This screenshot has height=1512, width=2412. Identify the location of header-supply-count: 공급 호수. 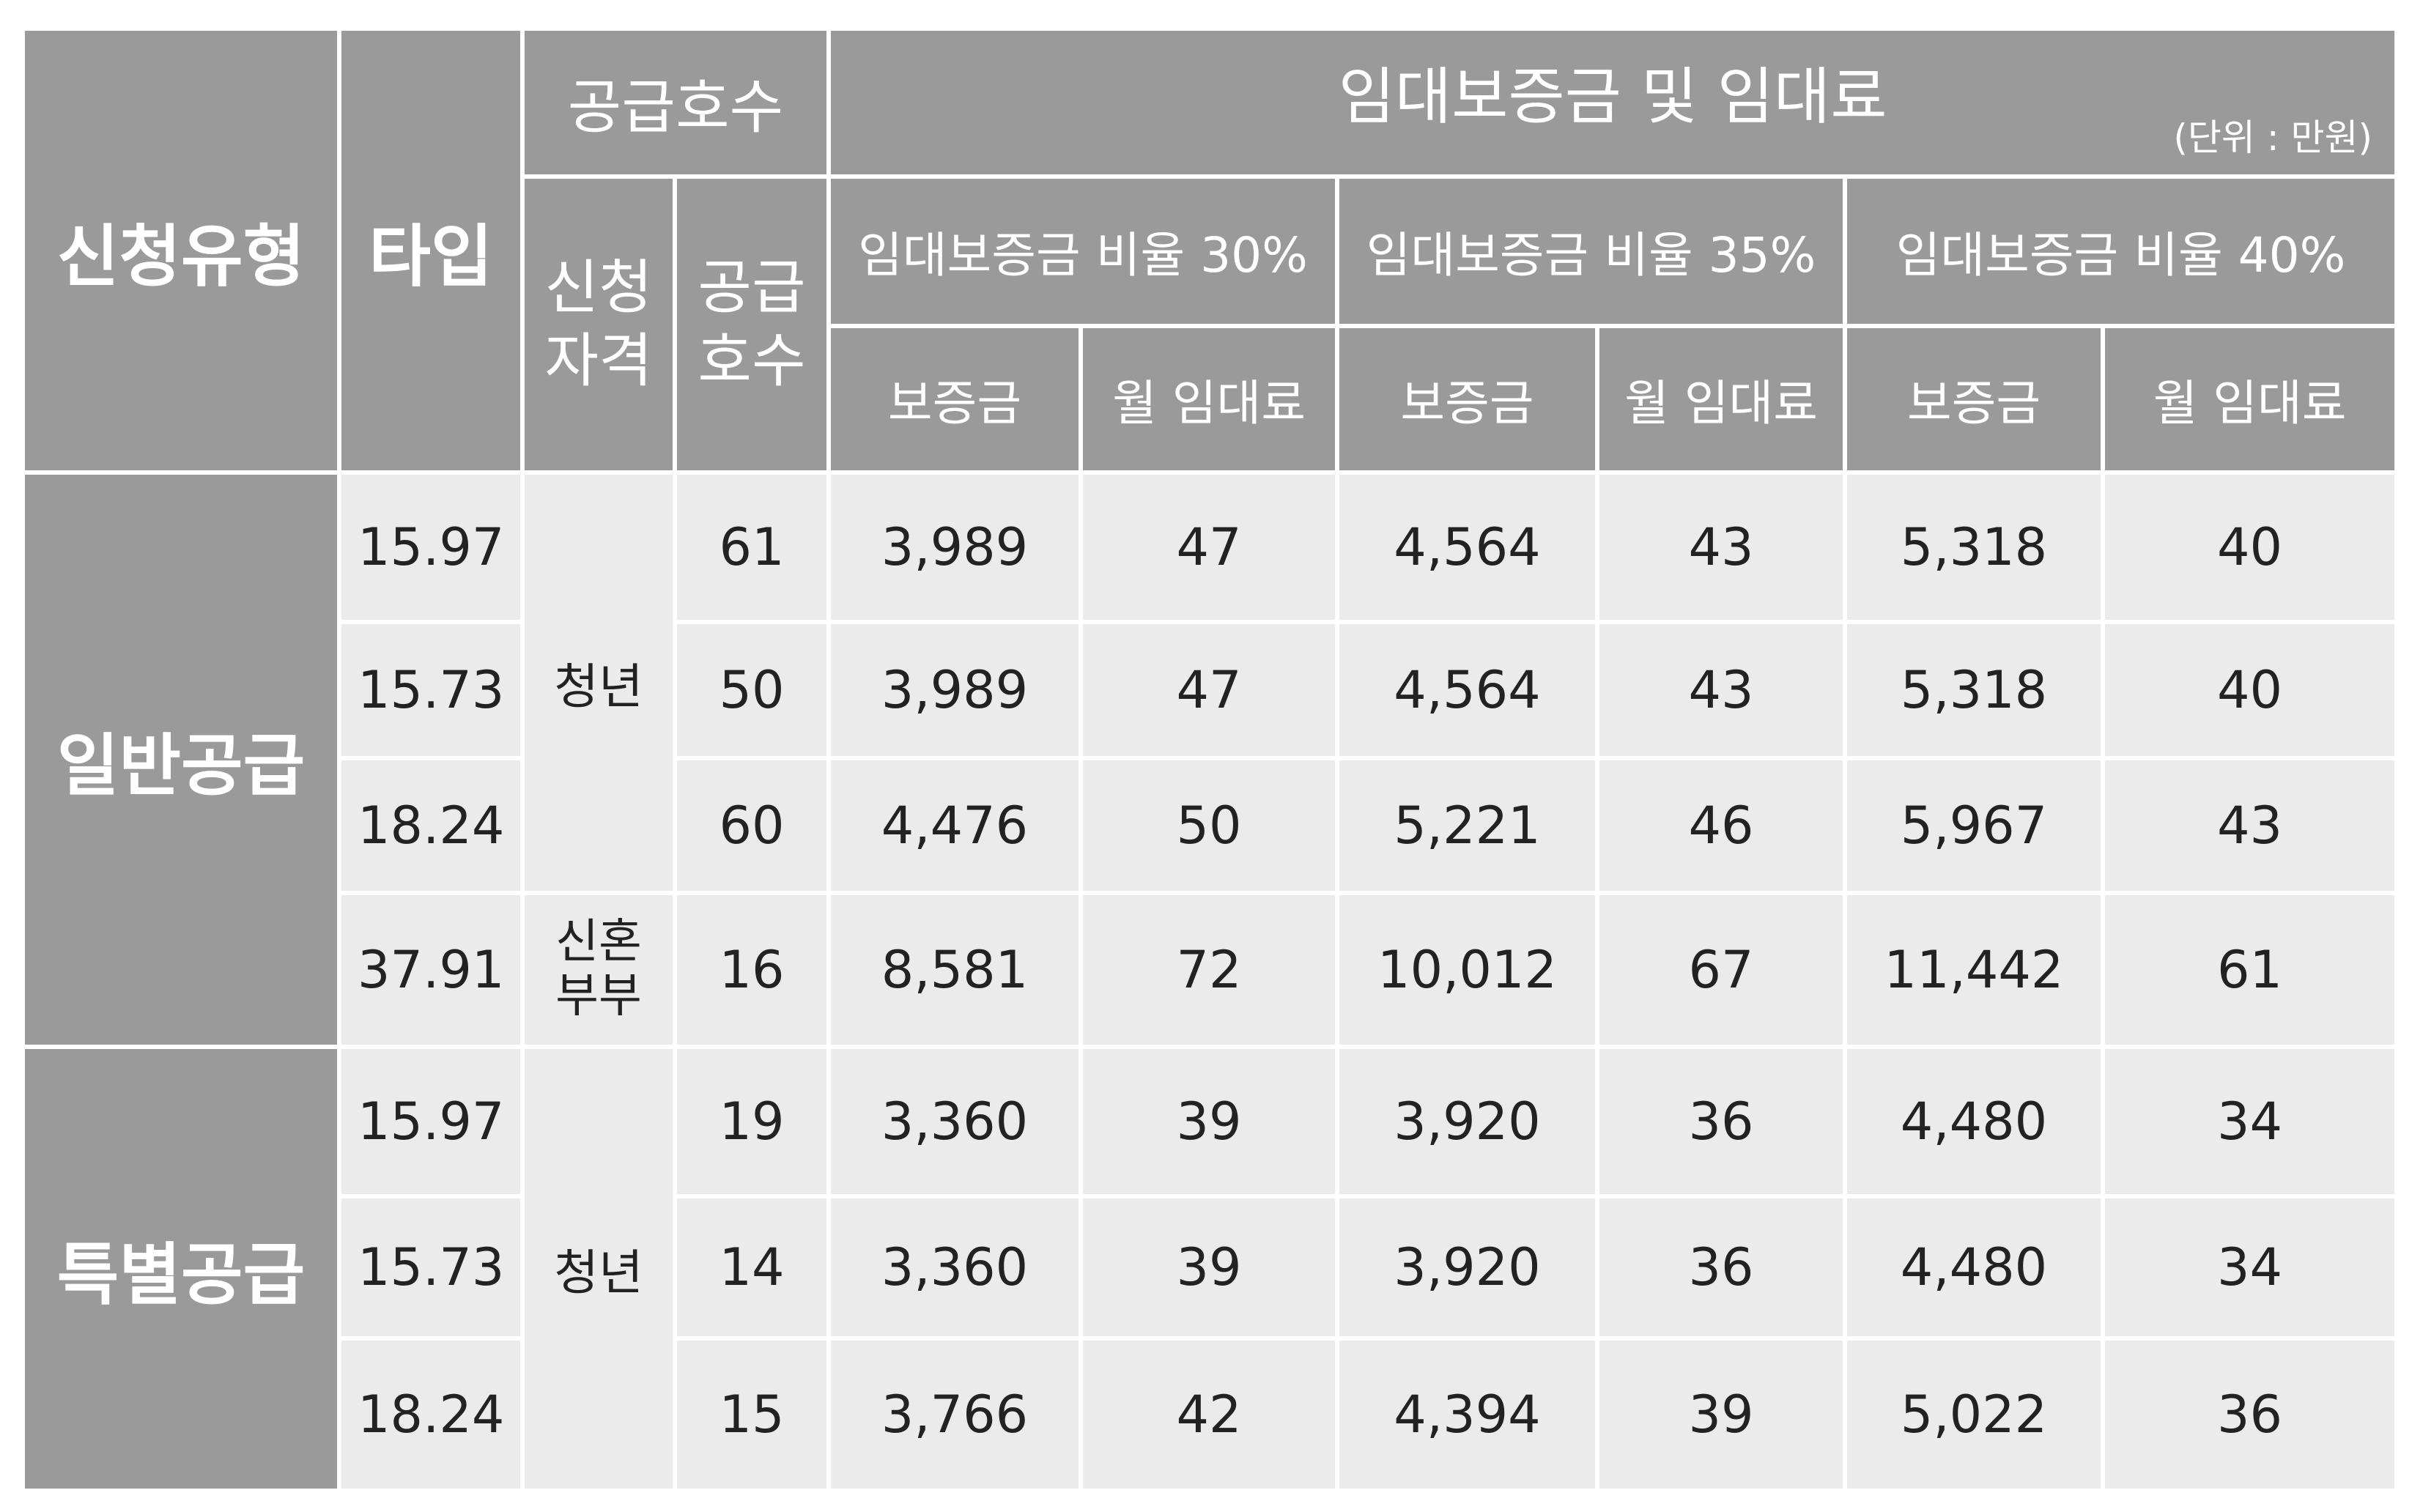
(752, 324).